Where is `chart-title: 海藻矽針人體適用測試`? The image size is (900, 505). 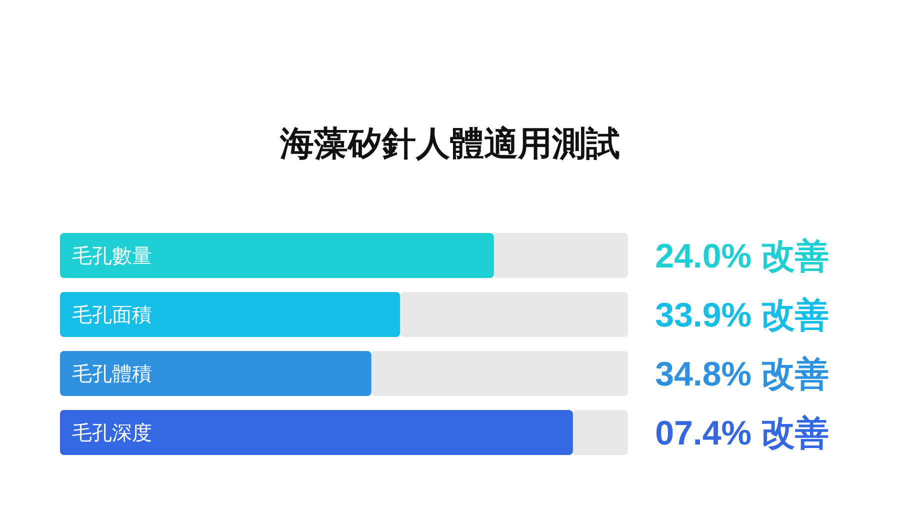
chart-title: 海藻矽針人體適用測試 is located at coordinates (449, 144).